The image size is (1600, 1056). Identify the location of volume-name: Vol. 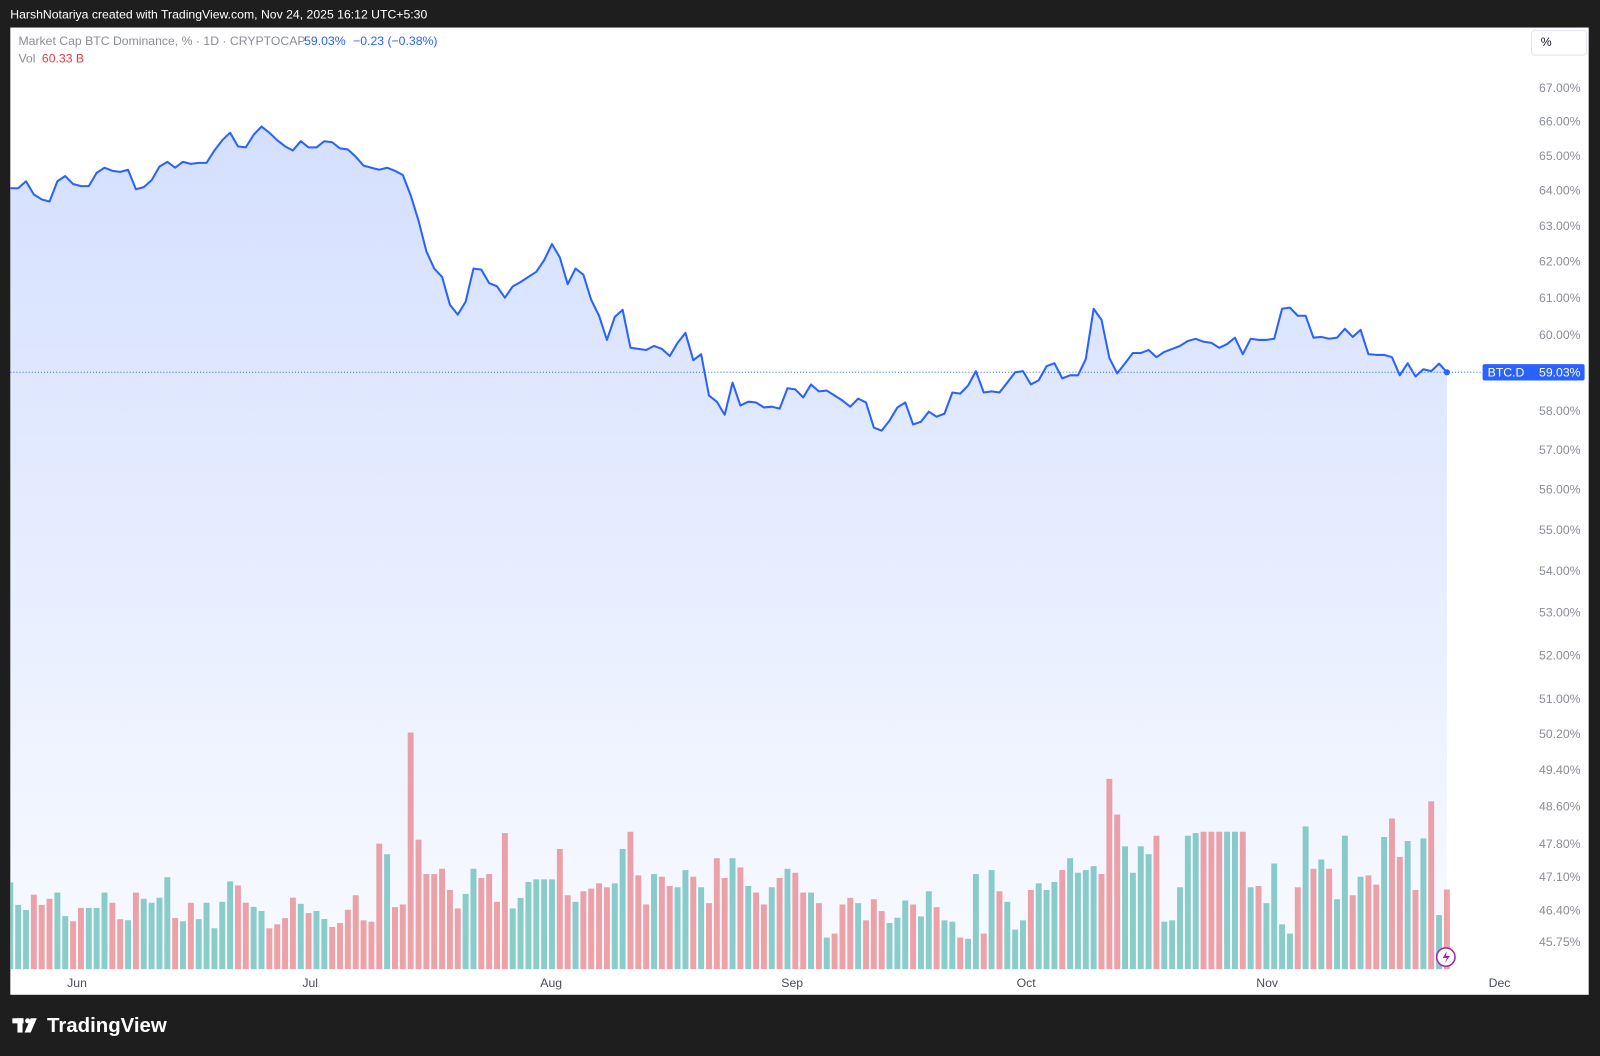
(26, 58).